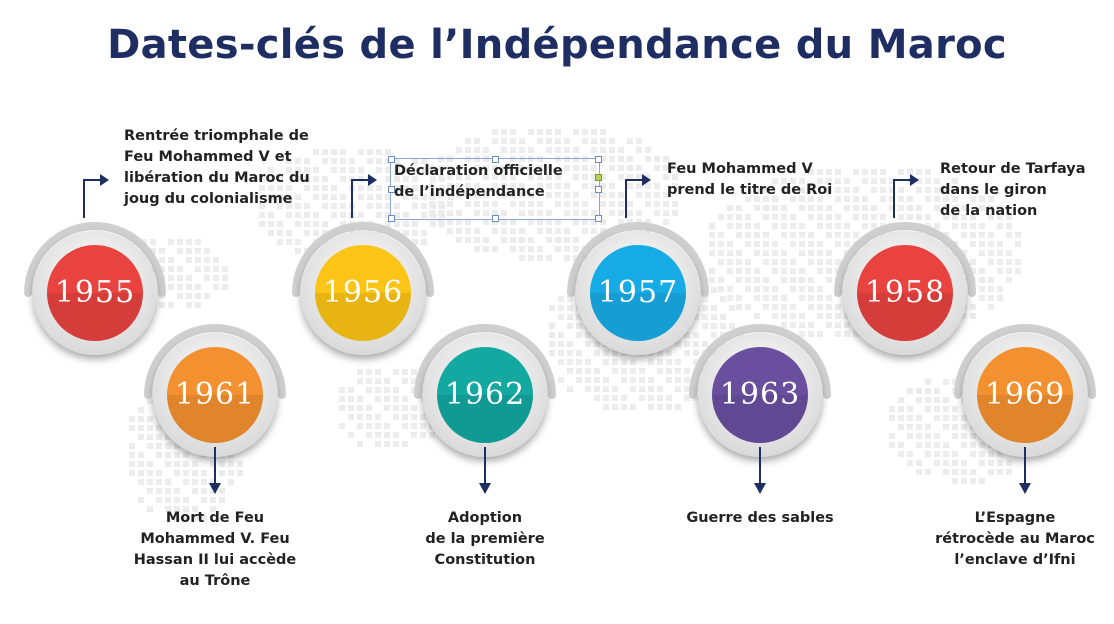 The height and width of the screenshot is (624, 1114). I want to click on timeline-node-1958: 1958, so click(905, 293).